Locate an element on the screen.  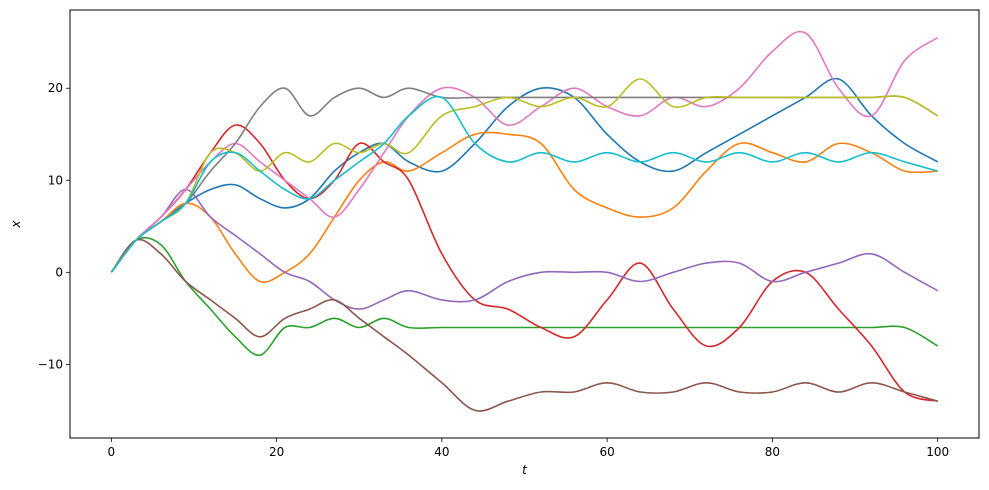
x-tick-label: 40 is located at coordinates (441, 452).